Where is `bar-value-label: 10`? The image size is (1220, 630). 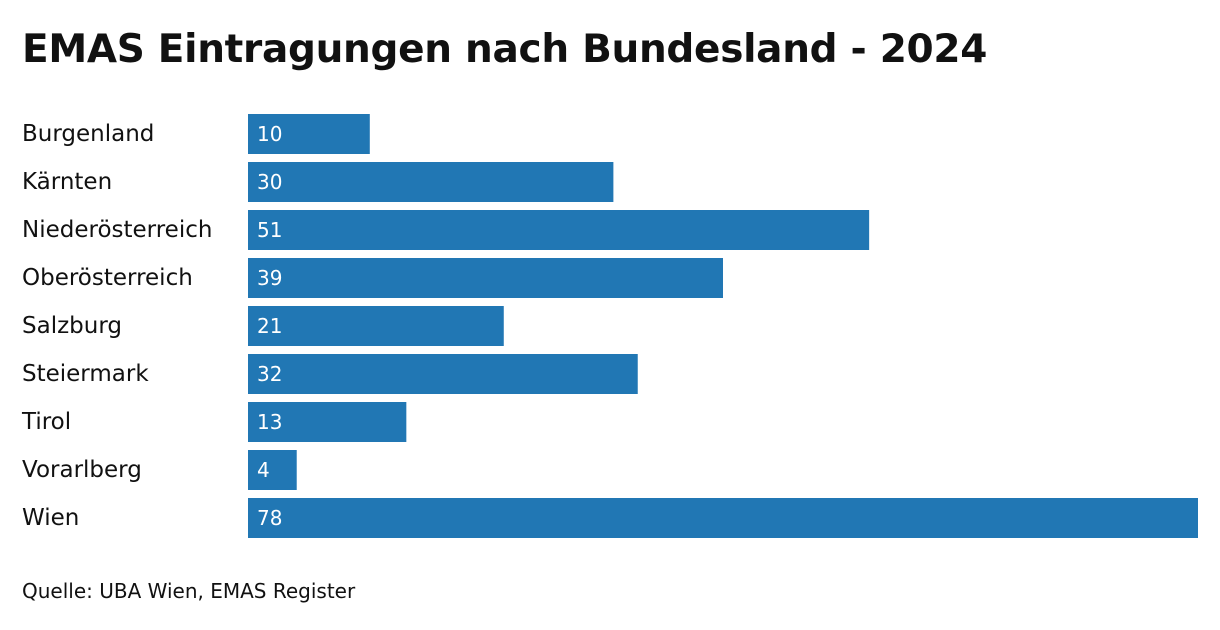
bar-value-label: 10 is located at coordinates (269, 134).